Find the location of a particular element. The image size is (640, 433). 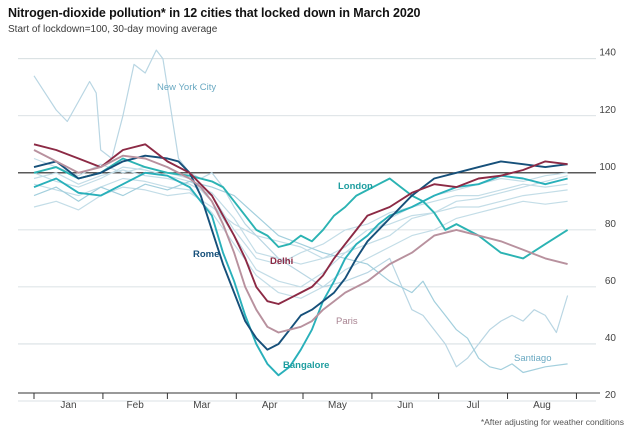

x-tick-label: May is located at coordinates (337, 405).